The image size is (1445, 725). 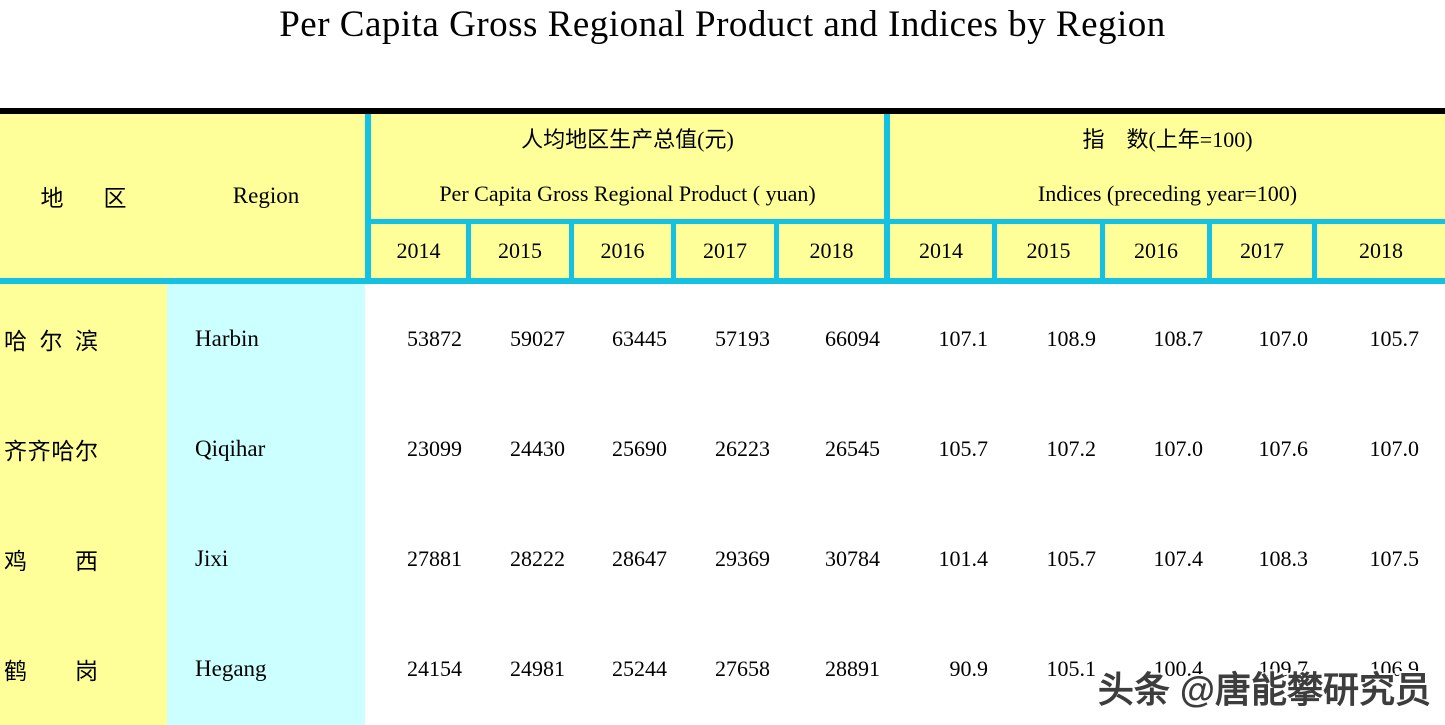 I want to click on grp-value-cell: 66094, so click(x=852, y=338).